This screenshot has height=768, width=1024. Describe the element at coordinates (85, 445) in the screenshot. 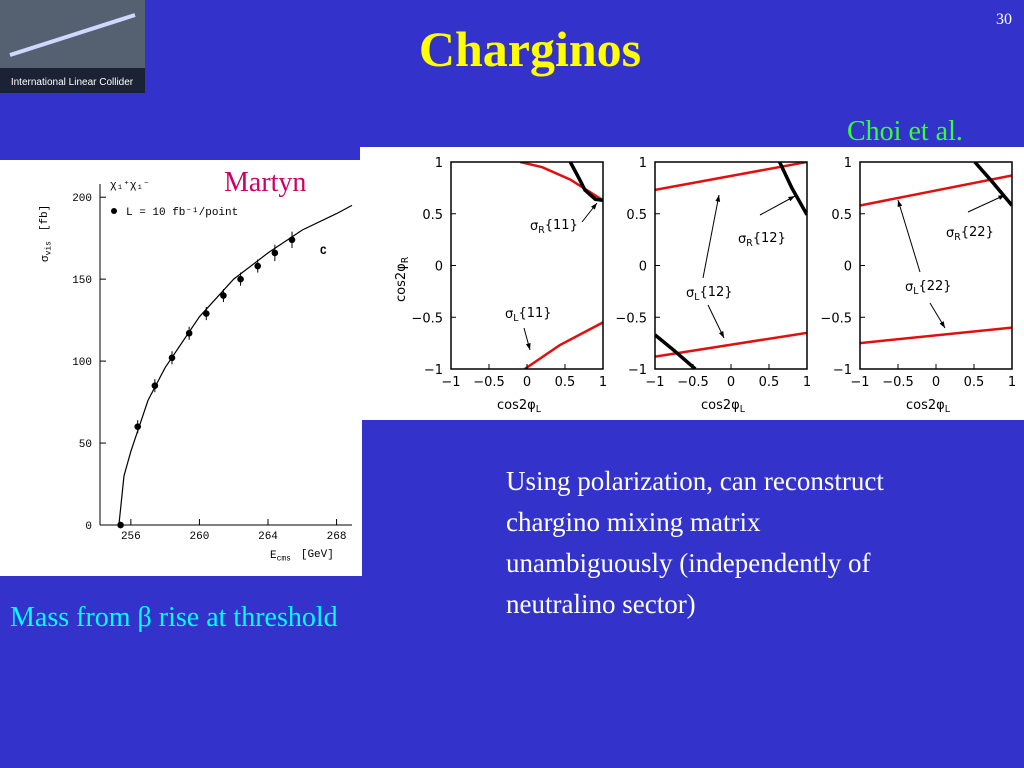

I see `y-tick-label: 50` at that location.